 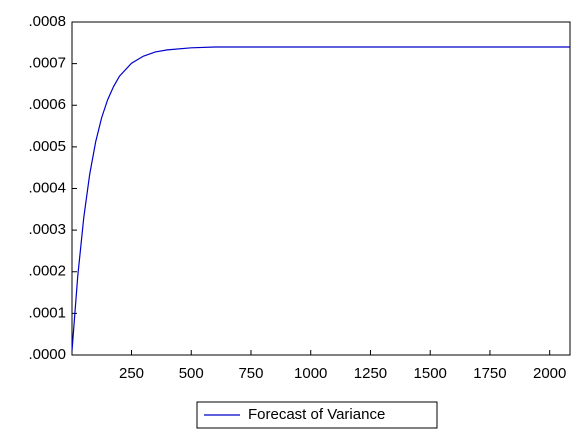 I want to click on y-tick-label: .0004, so click(x=47, y=187).